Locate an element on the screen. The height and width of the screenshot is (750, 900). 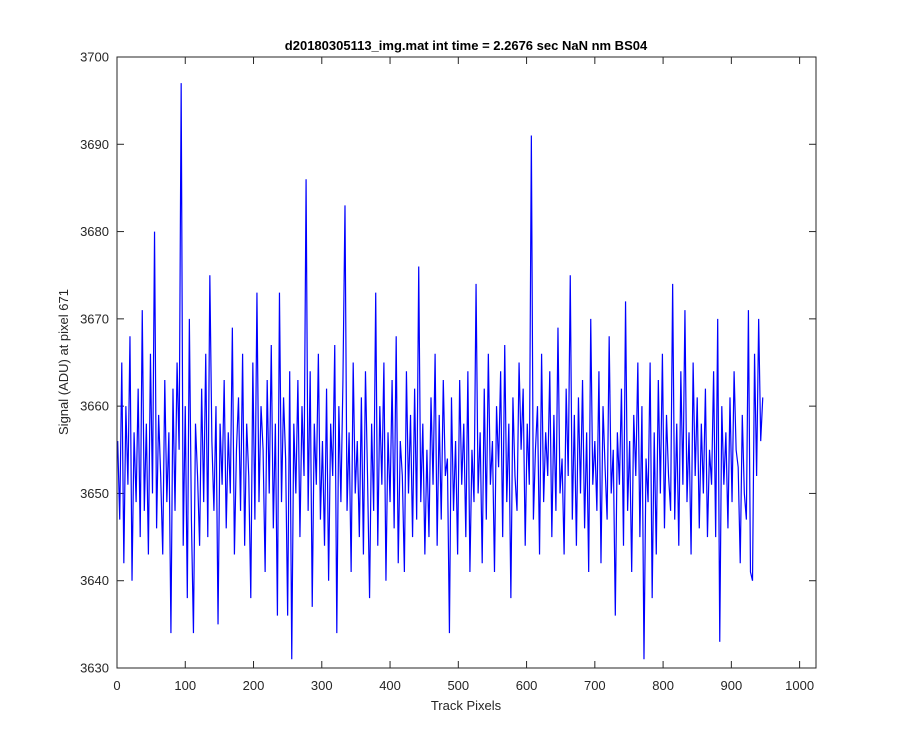
x-tick-label: 800 is located at coordinates (663, 685).